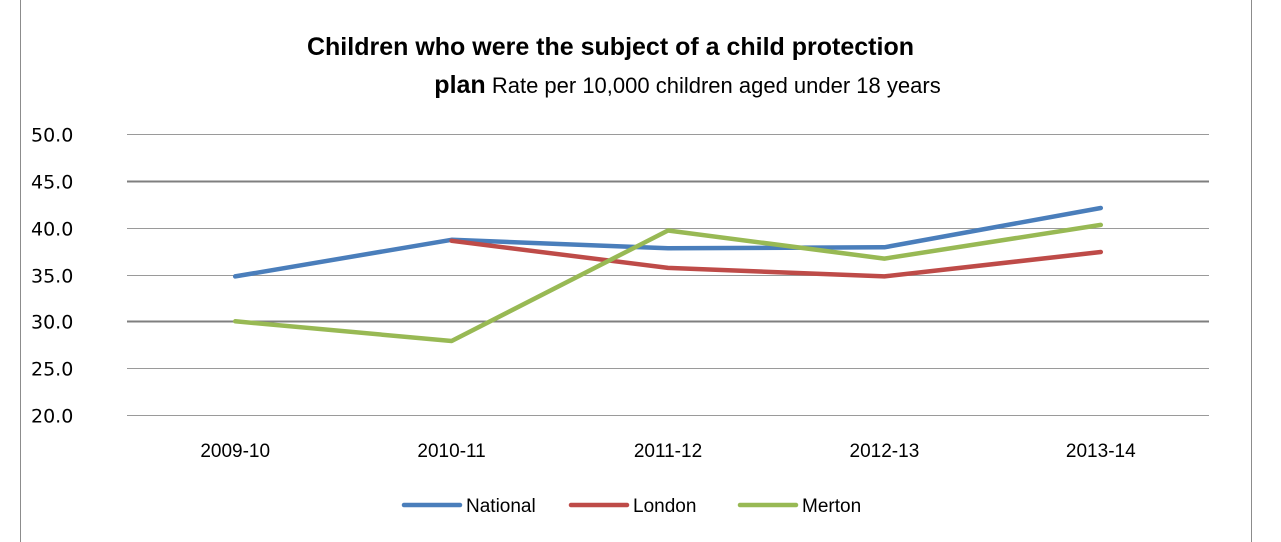 This screenshot has width=1281, height=542. What do you see at coordinates (52, 136) in the screenshot?
I see `y-tick-label: 50.0` at bounding box center [52, 136].